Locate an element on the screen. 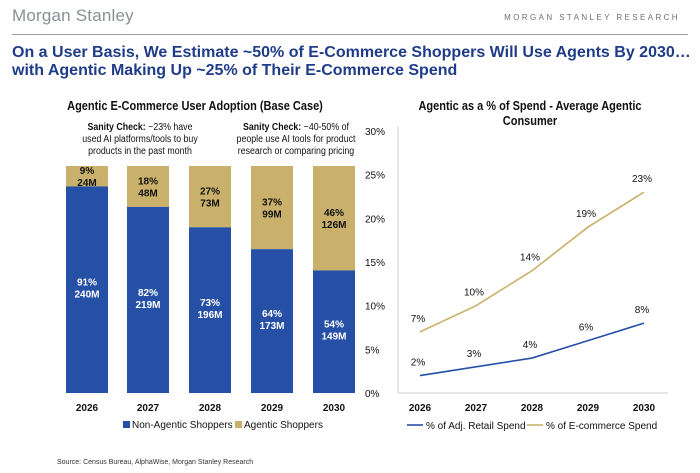 This screenshot has height=473, width=700. label-agentic-users: 48M is located at coordinates (147, 193).